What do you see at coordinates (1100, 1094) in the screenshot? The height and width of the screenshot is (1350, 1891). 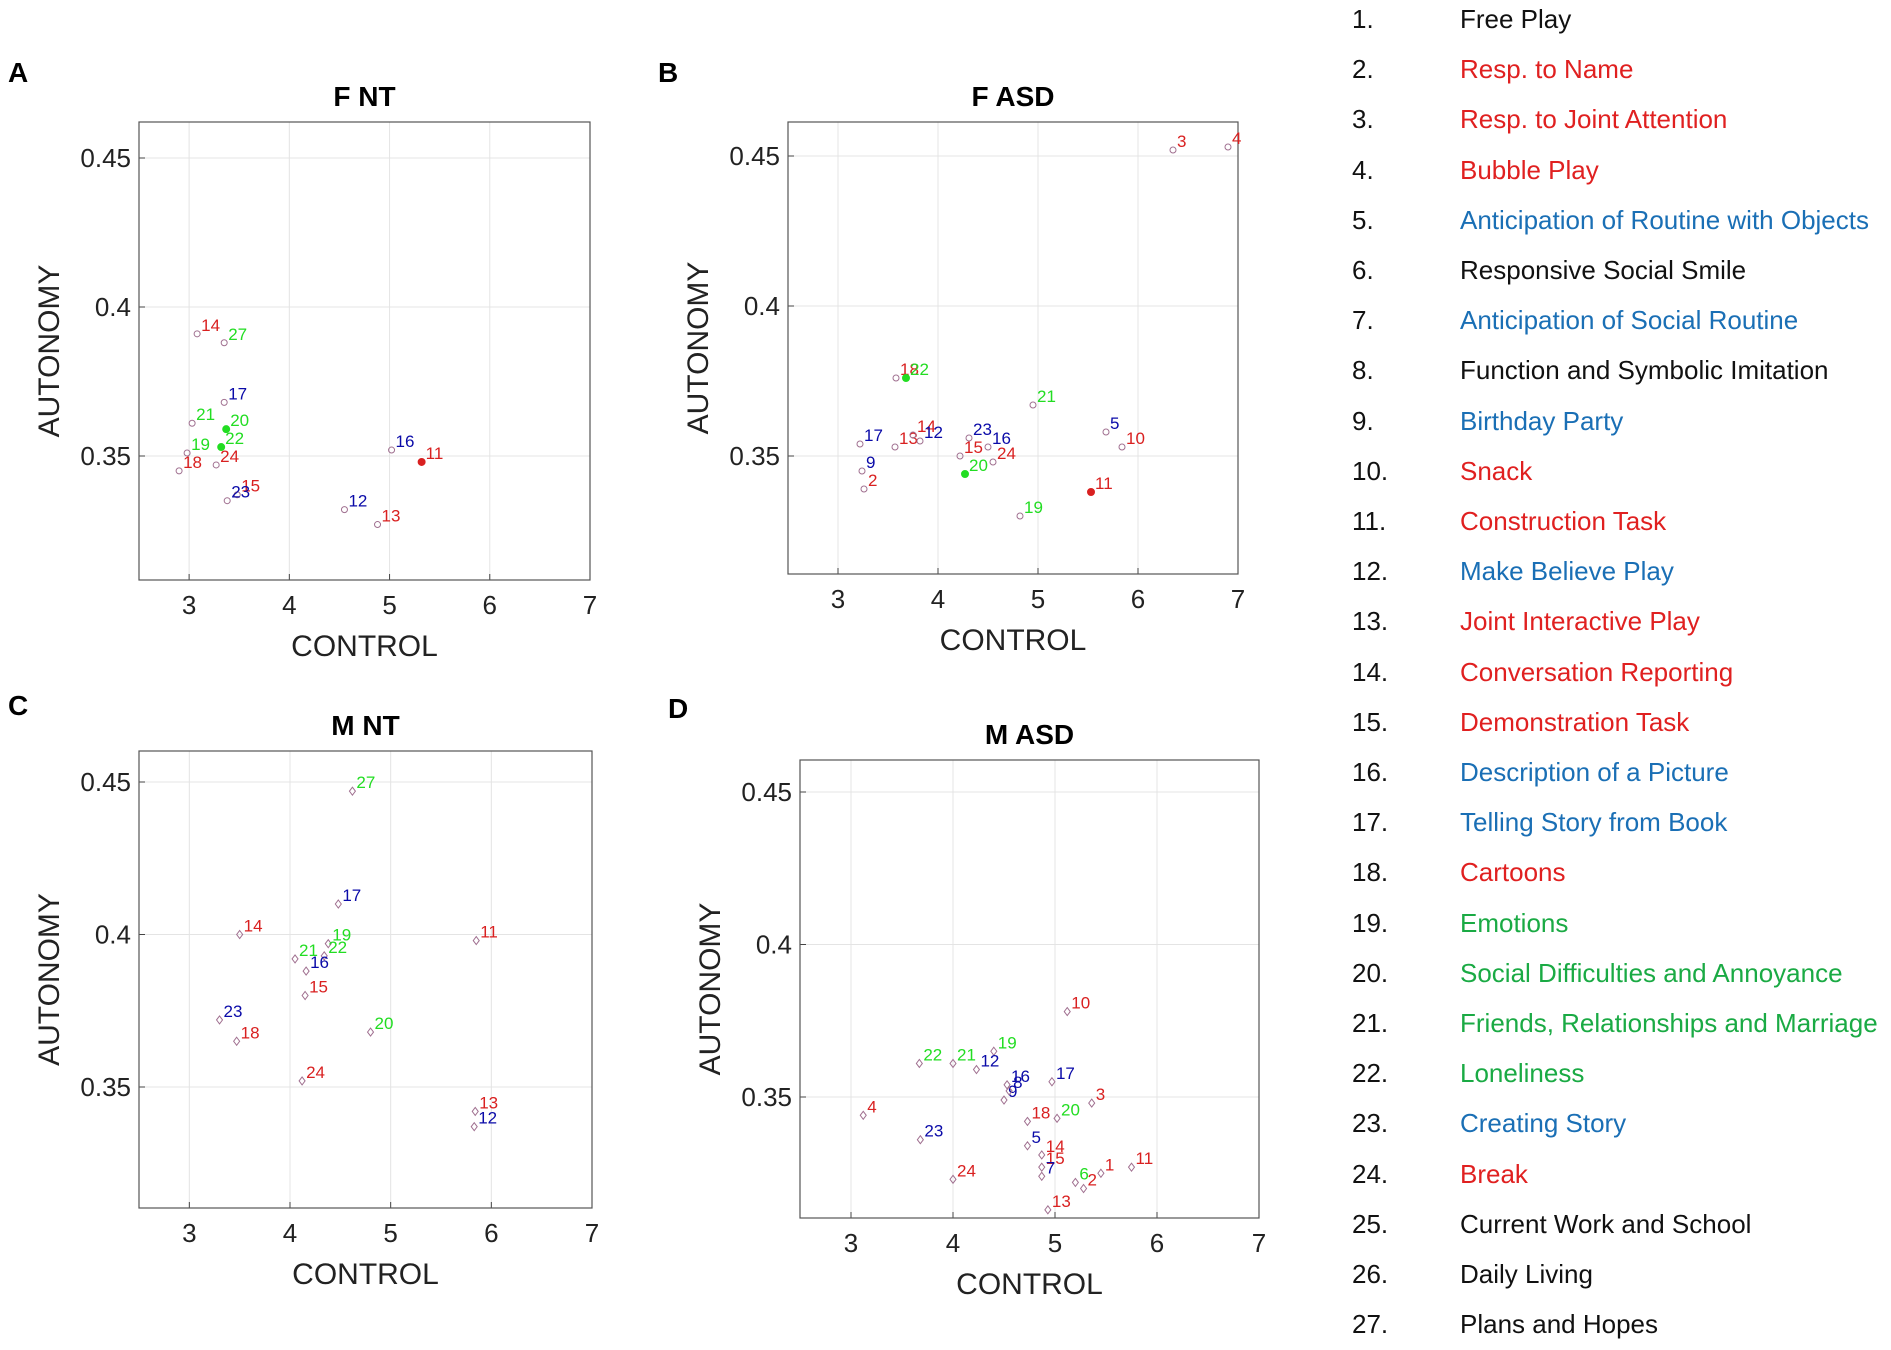 I see `data-label: 3` at bounding box center [1100, 1094].